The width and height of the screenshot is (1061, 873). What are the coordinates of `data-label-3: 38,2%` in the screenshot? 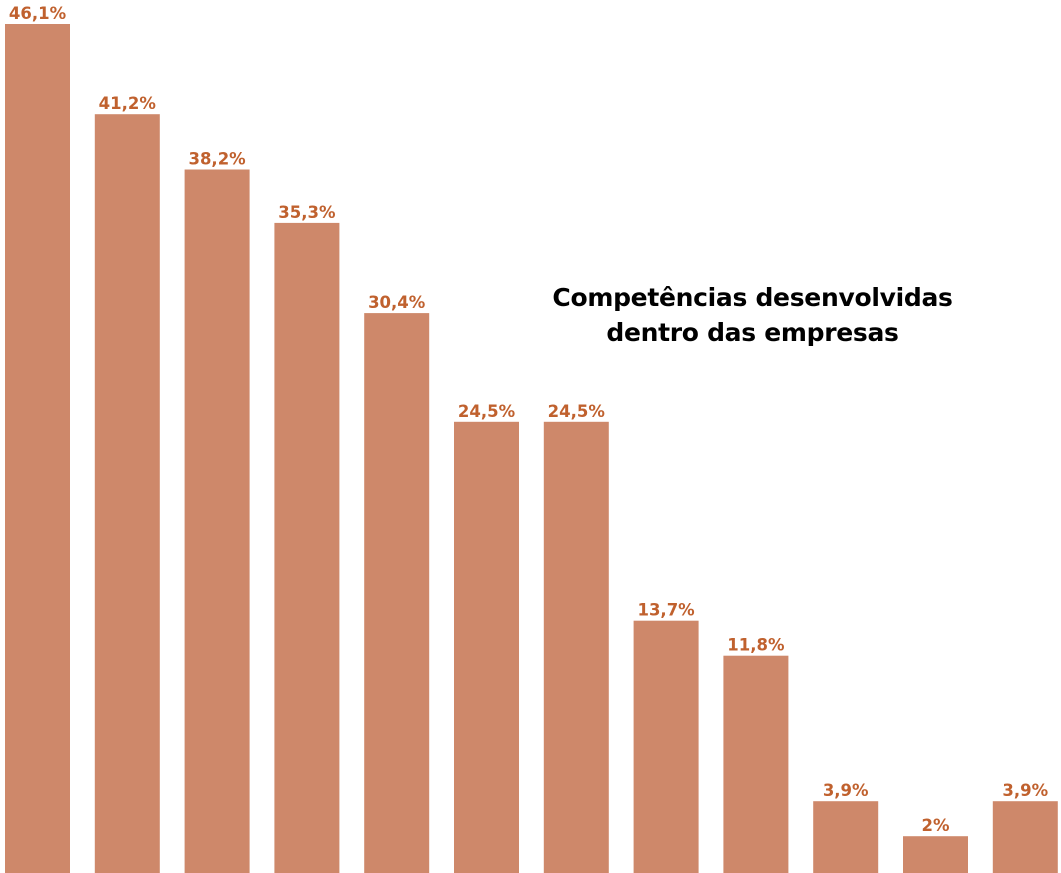 It's located at (217, 159).